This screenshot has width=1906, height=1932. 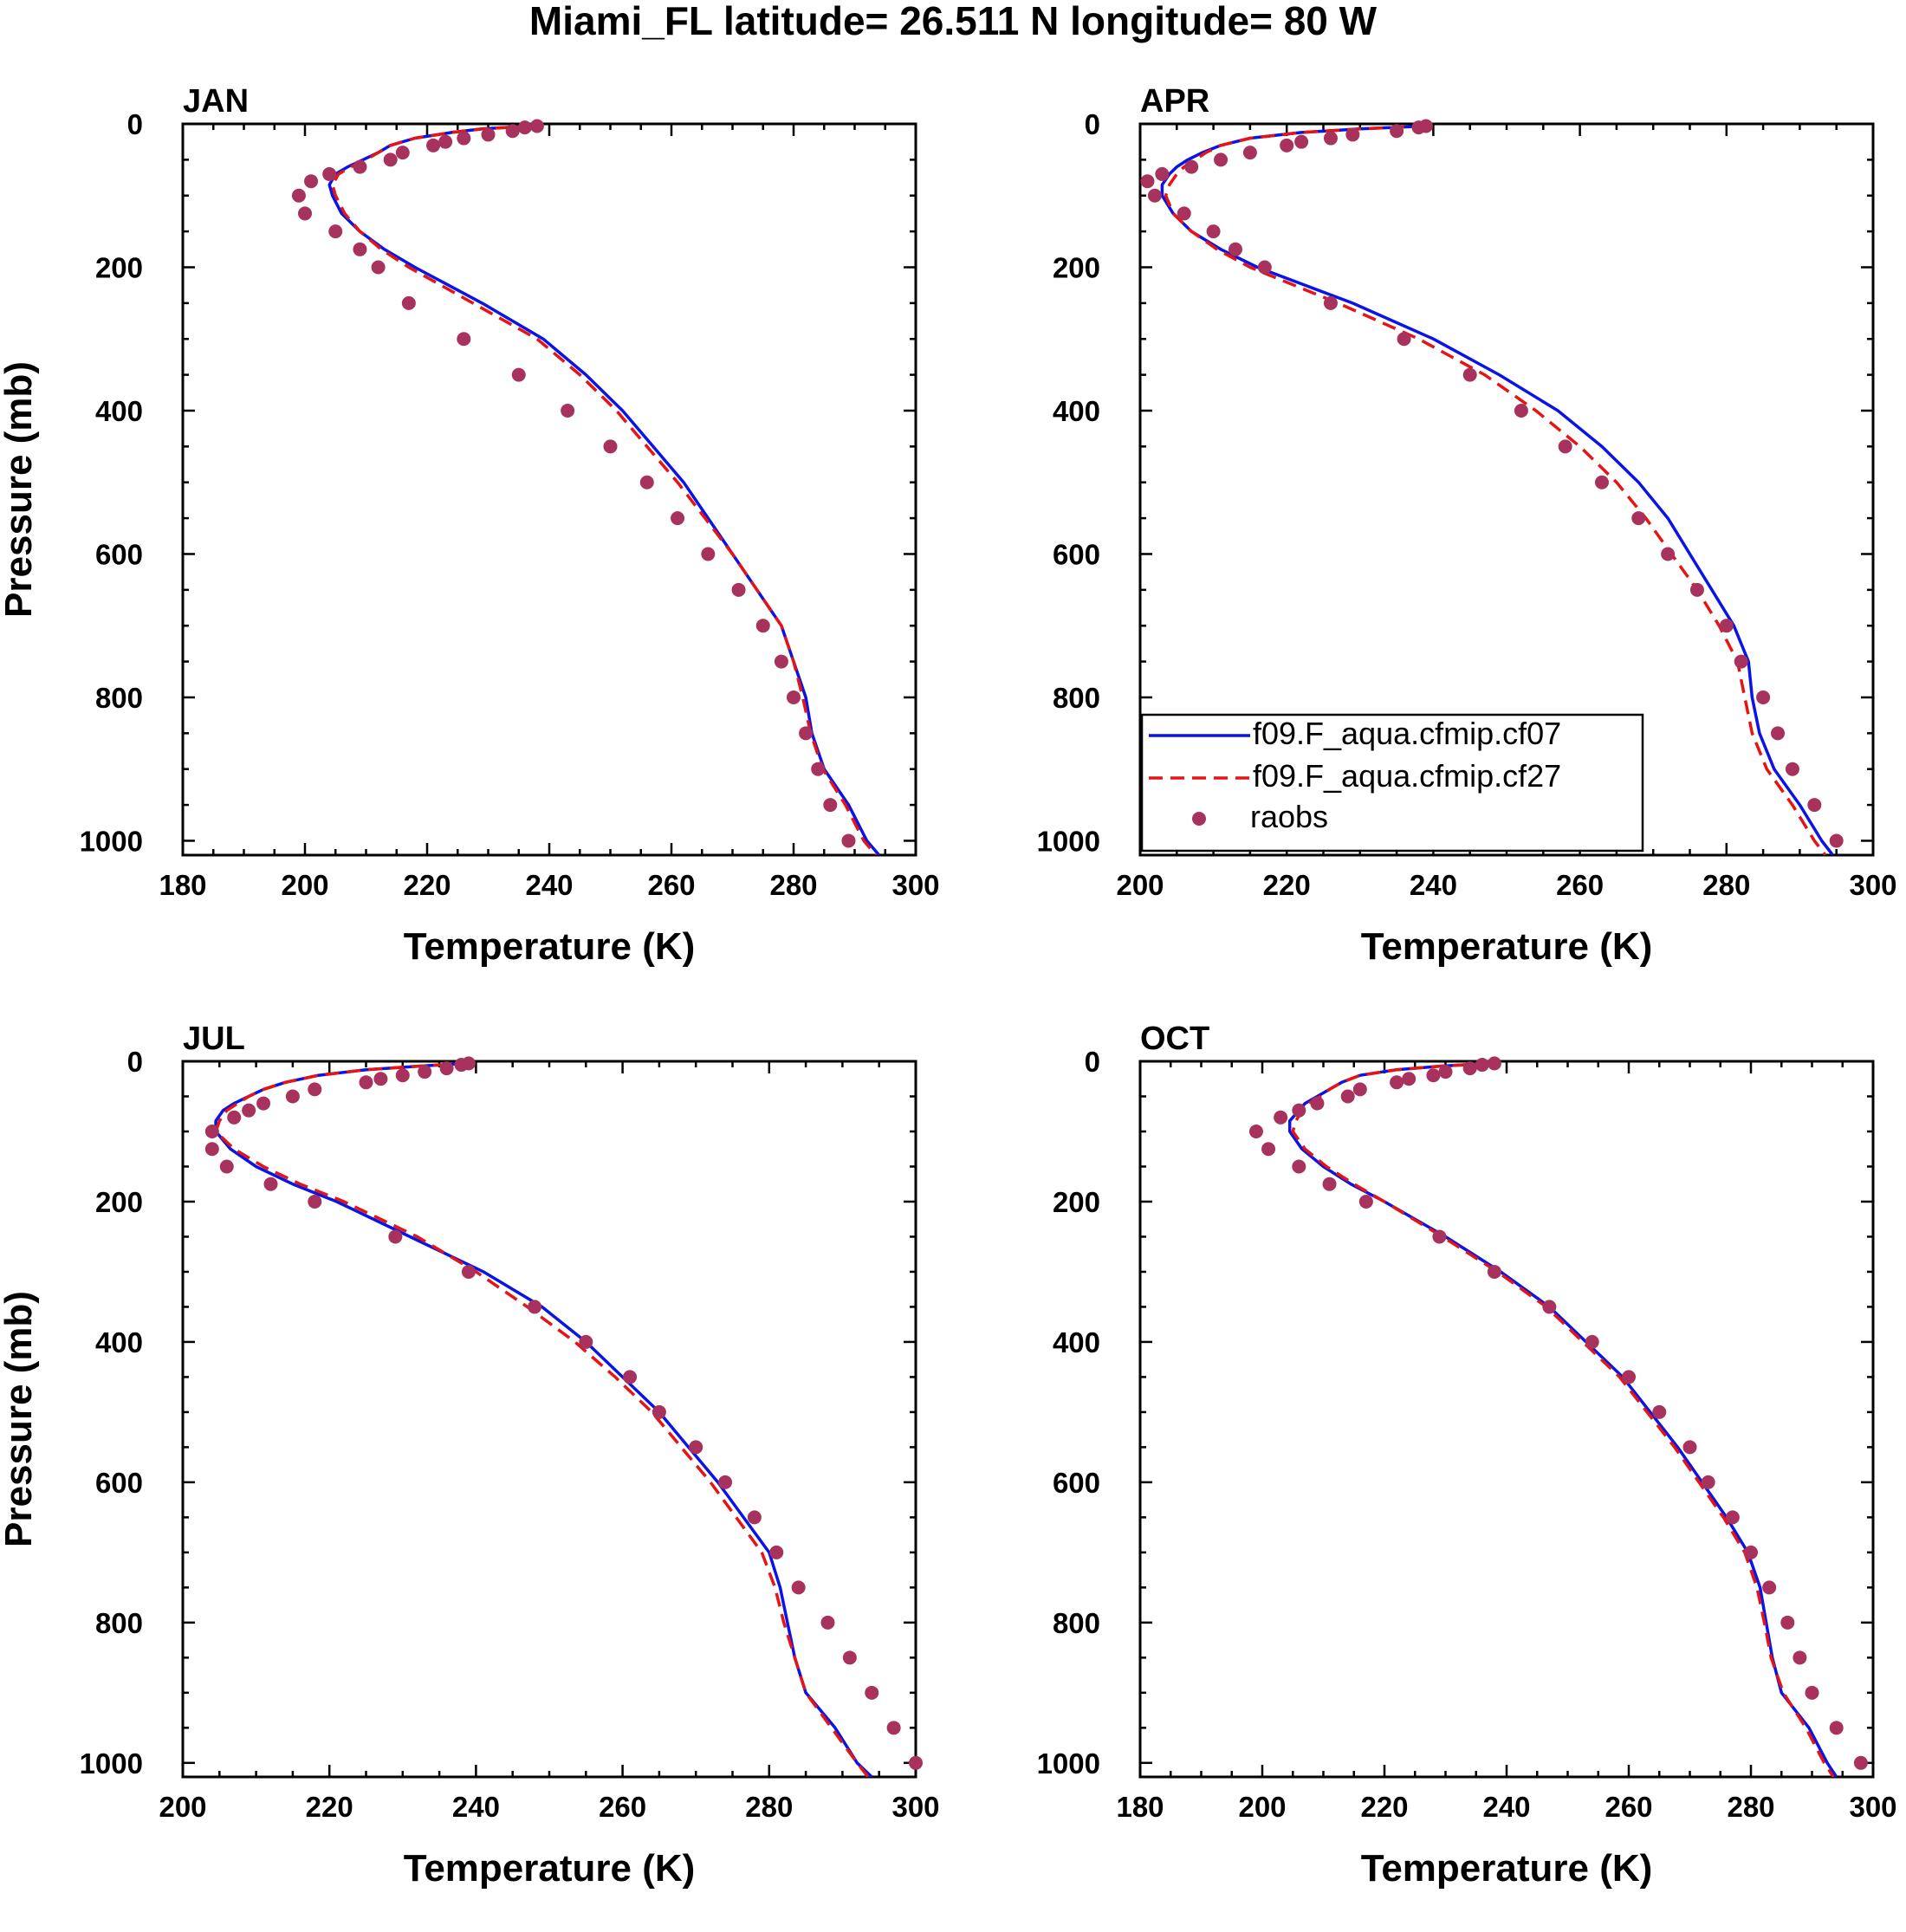 What do you see at coordinates (1199, 819) in the screenshot?
I see `legend-swatch-raobs` at bounding box center [1199, 819].